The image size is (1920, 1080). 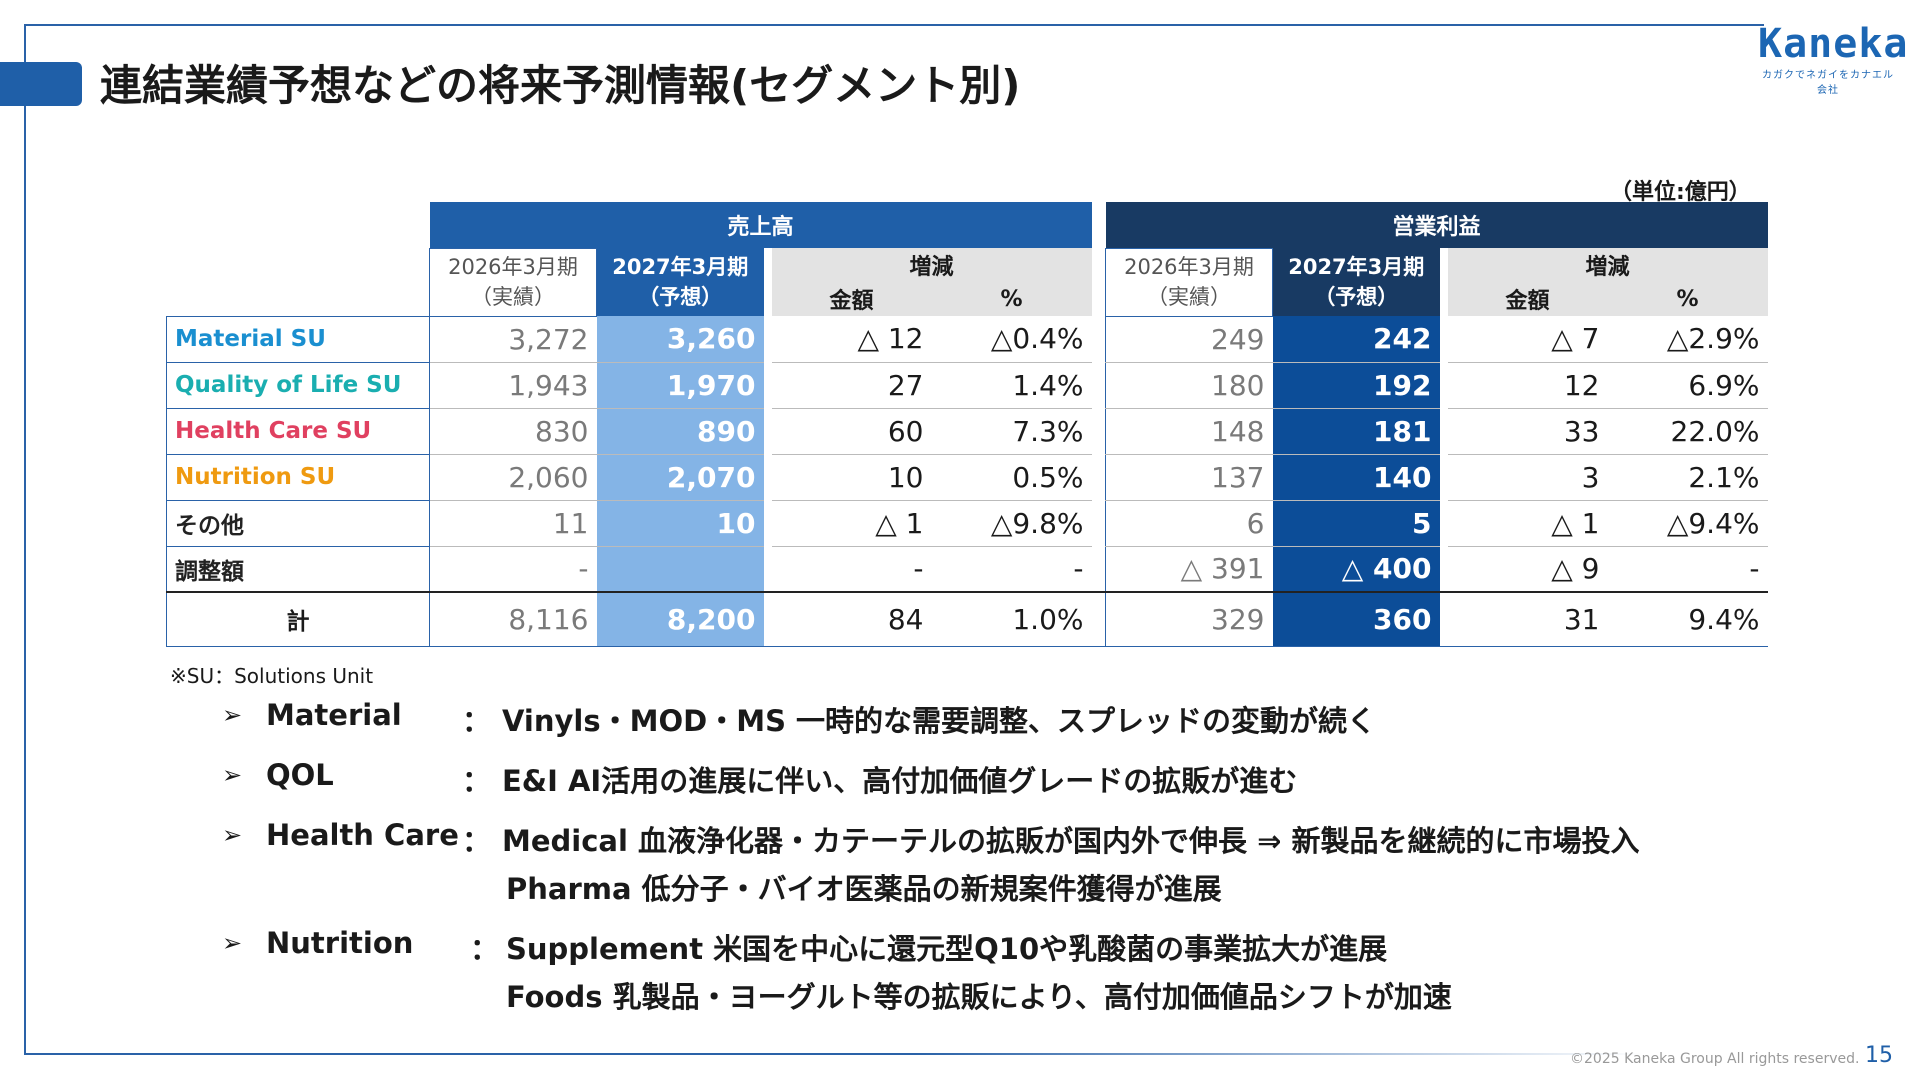 I want to click on su-footnote: ※SU：Solutions Unit, so click(x=272, y=676).